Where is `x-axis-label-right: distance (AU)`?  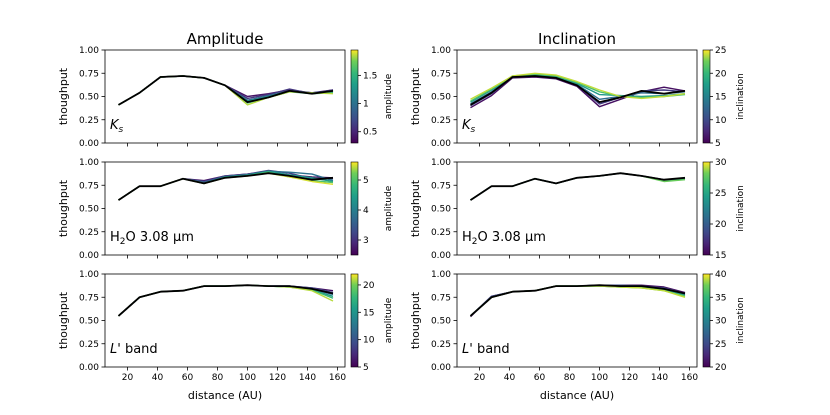 x-axis-label-right: distance (AU) is located at coordinates (577, 395).